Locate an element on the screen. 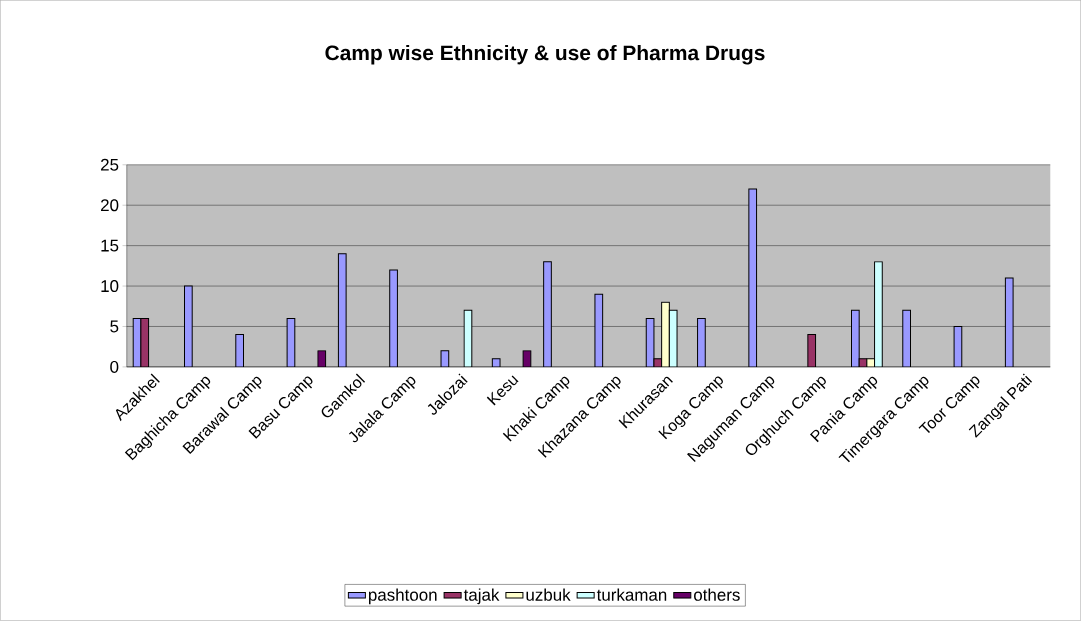 Image resolution: width=1081 pixels, height=621 pixels. y-tick-label: 0 is located at coordinates (114, 367).